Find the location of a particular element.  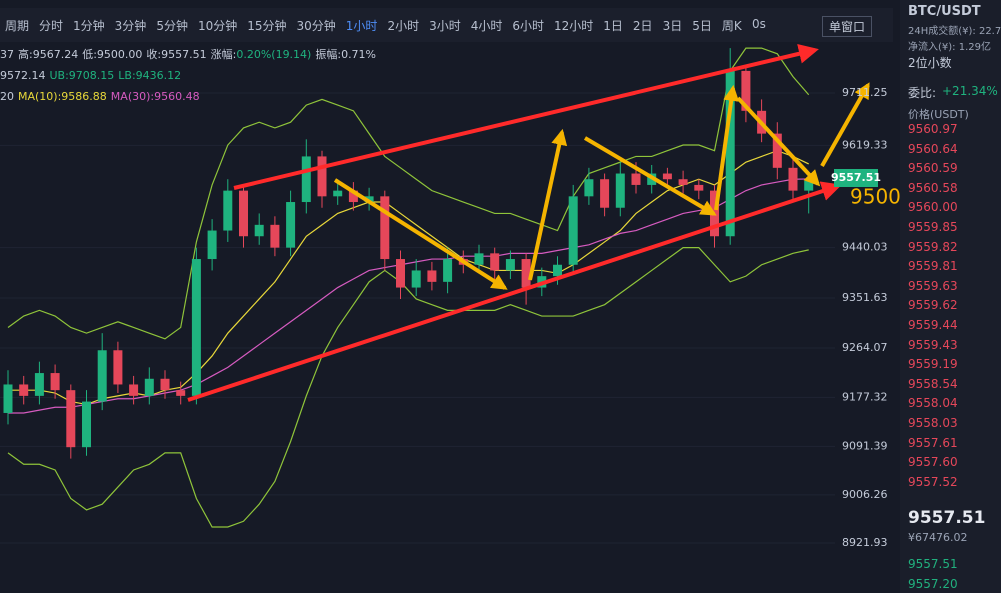

ask-price: 9557.60 is located at coordinates (933, 462).